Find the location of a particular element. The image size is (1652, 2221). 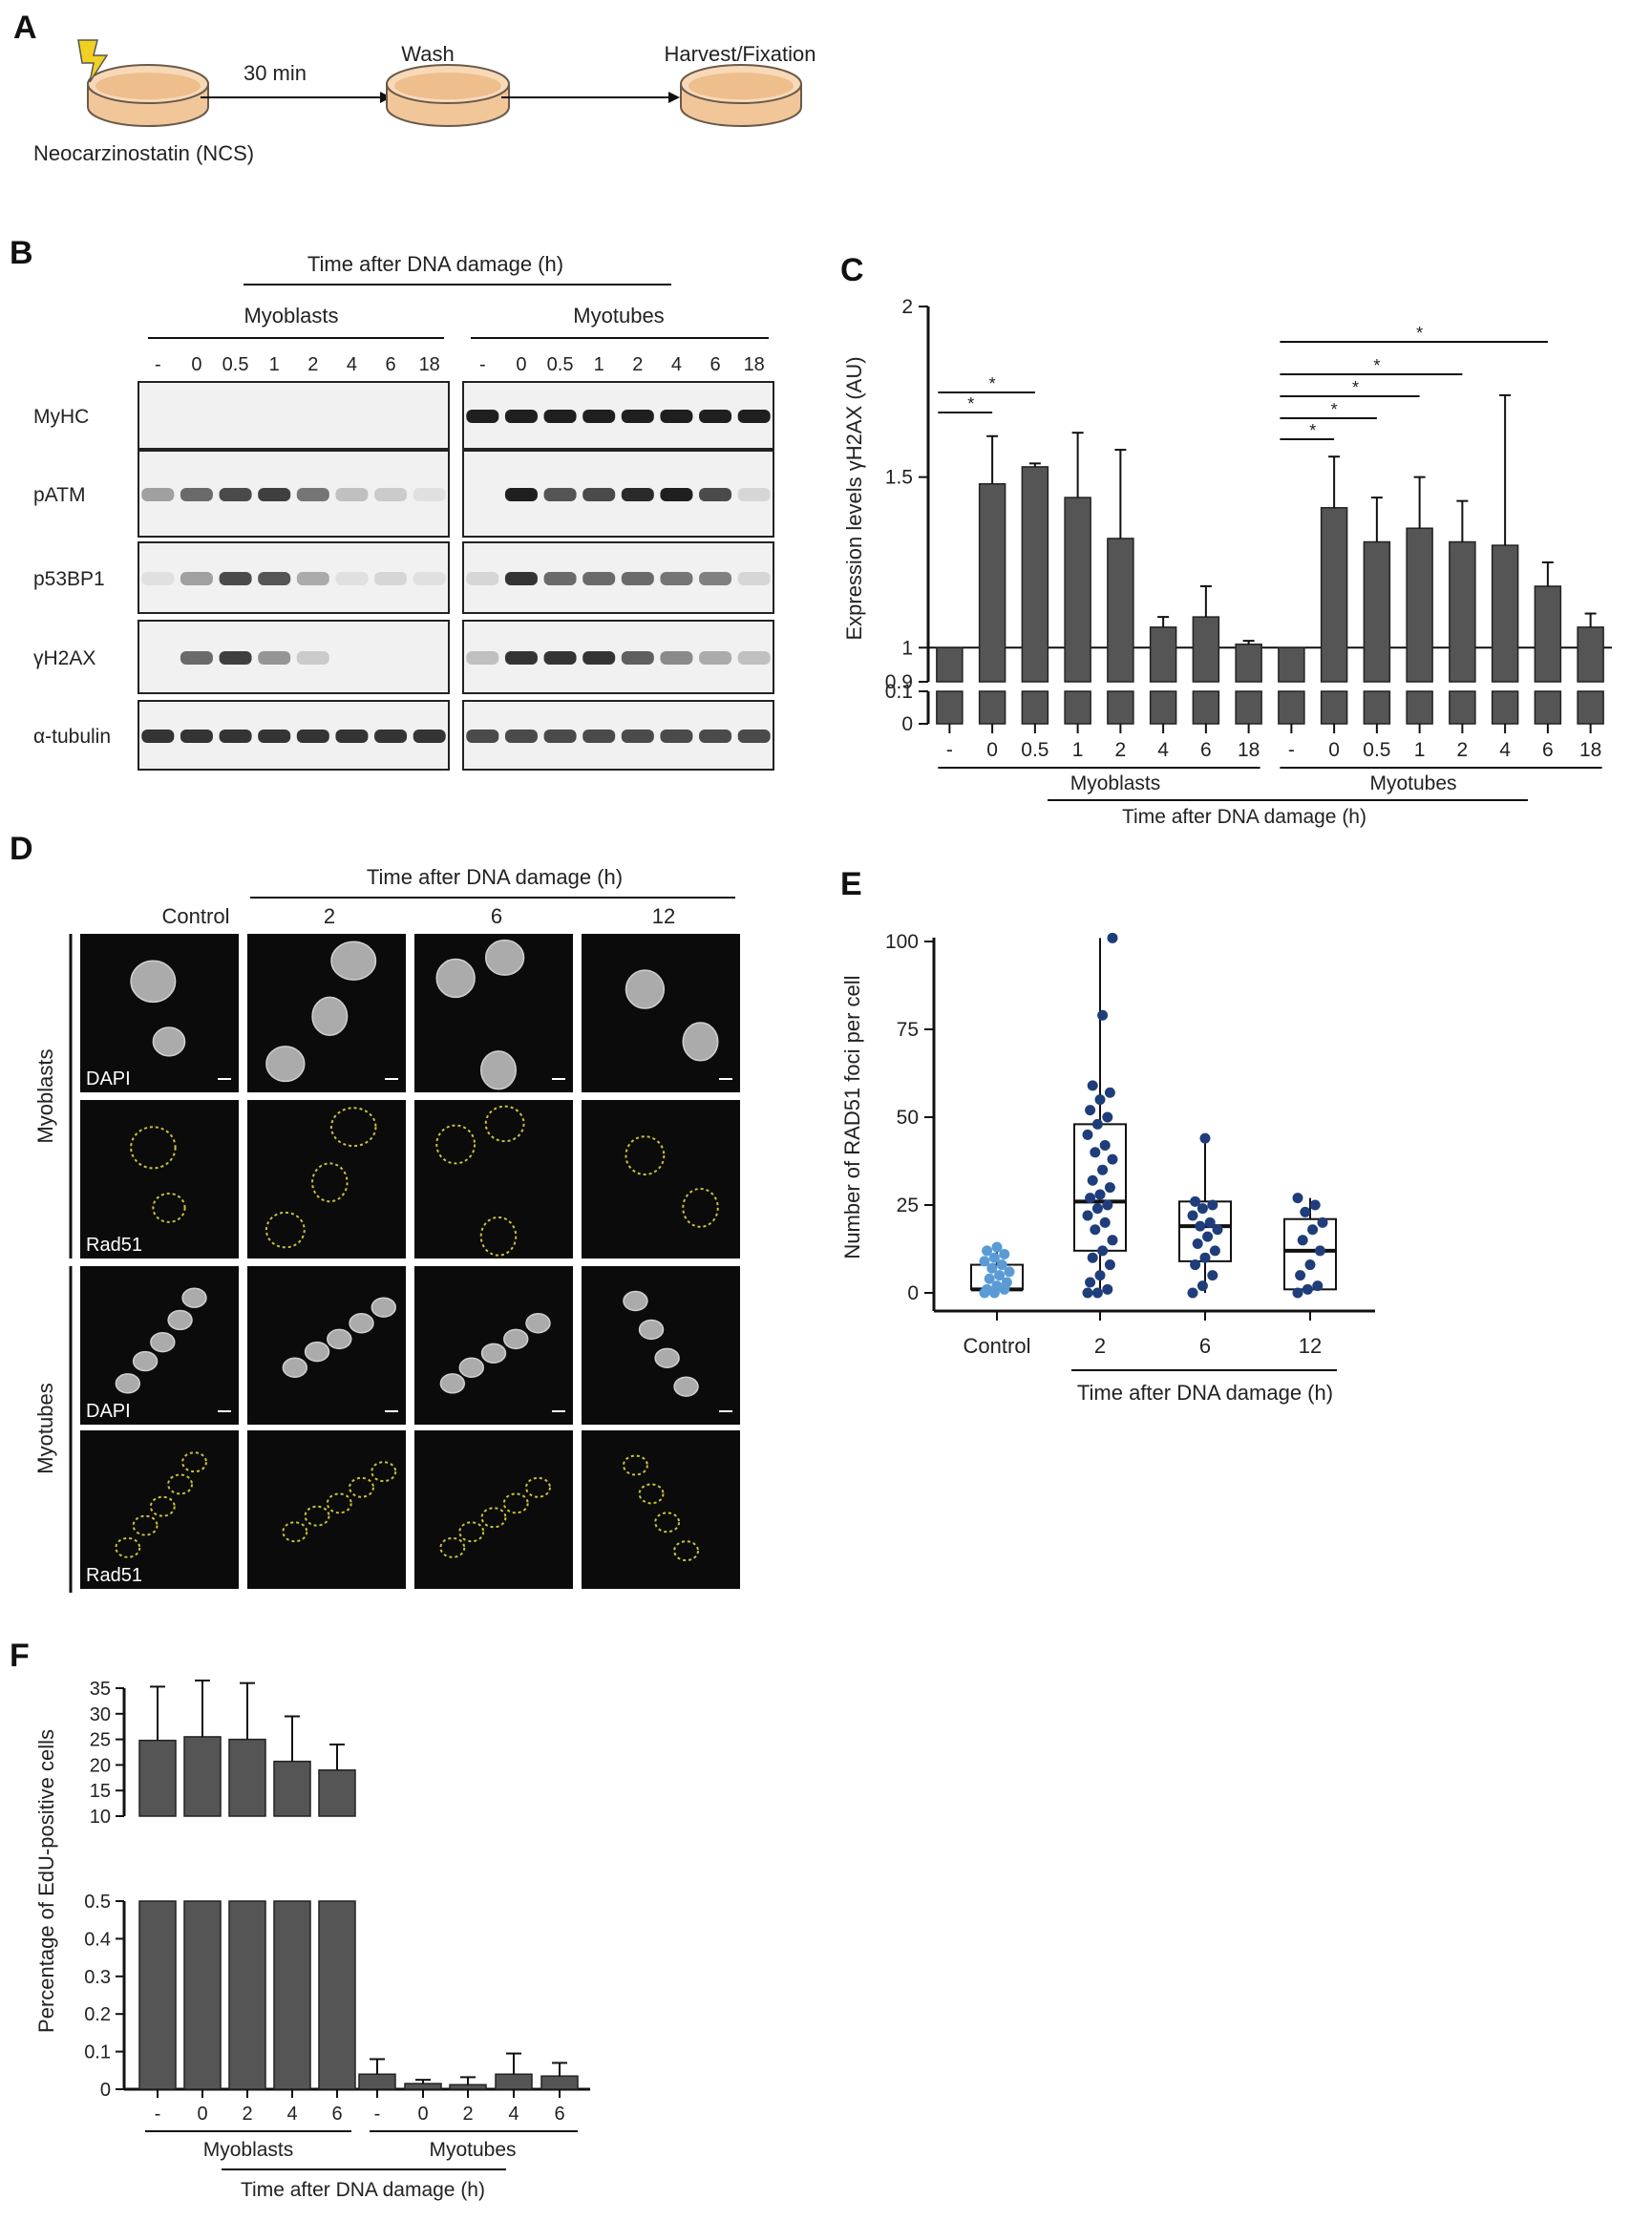

panel-a-letter: A is located at coordinates (25, 28).